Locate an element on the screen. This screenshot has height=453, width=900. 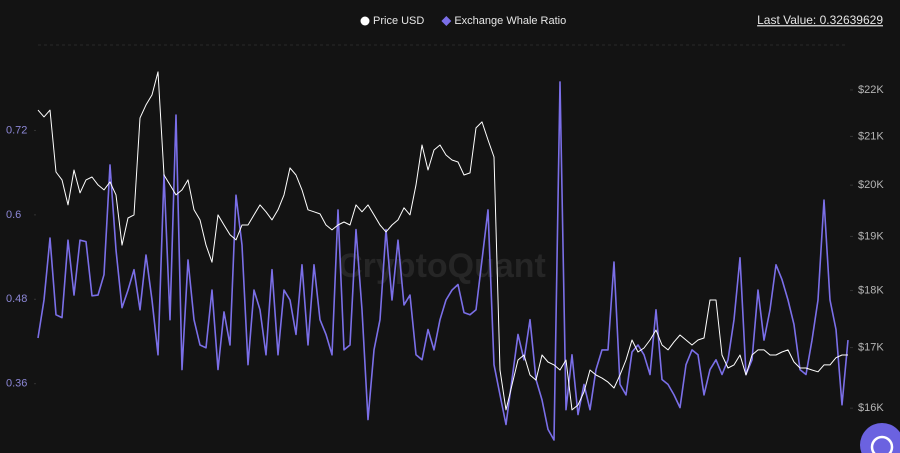
legend-label: Price USD is located at coordinates (398, 21).